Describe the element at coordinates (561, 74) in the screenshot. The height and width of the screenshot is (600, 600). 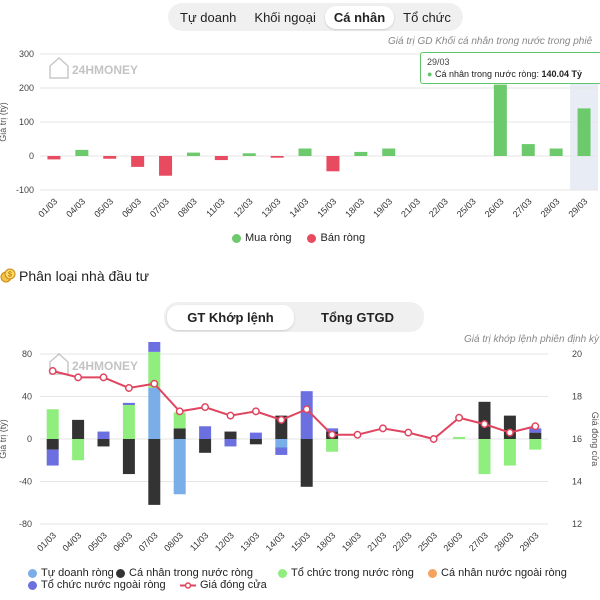
I see `tooltip-value: 140.04 Tỷ` at that location.